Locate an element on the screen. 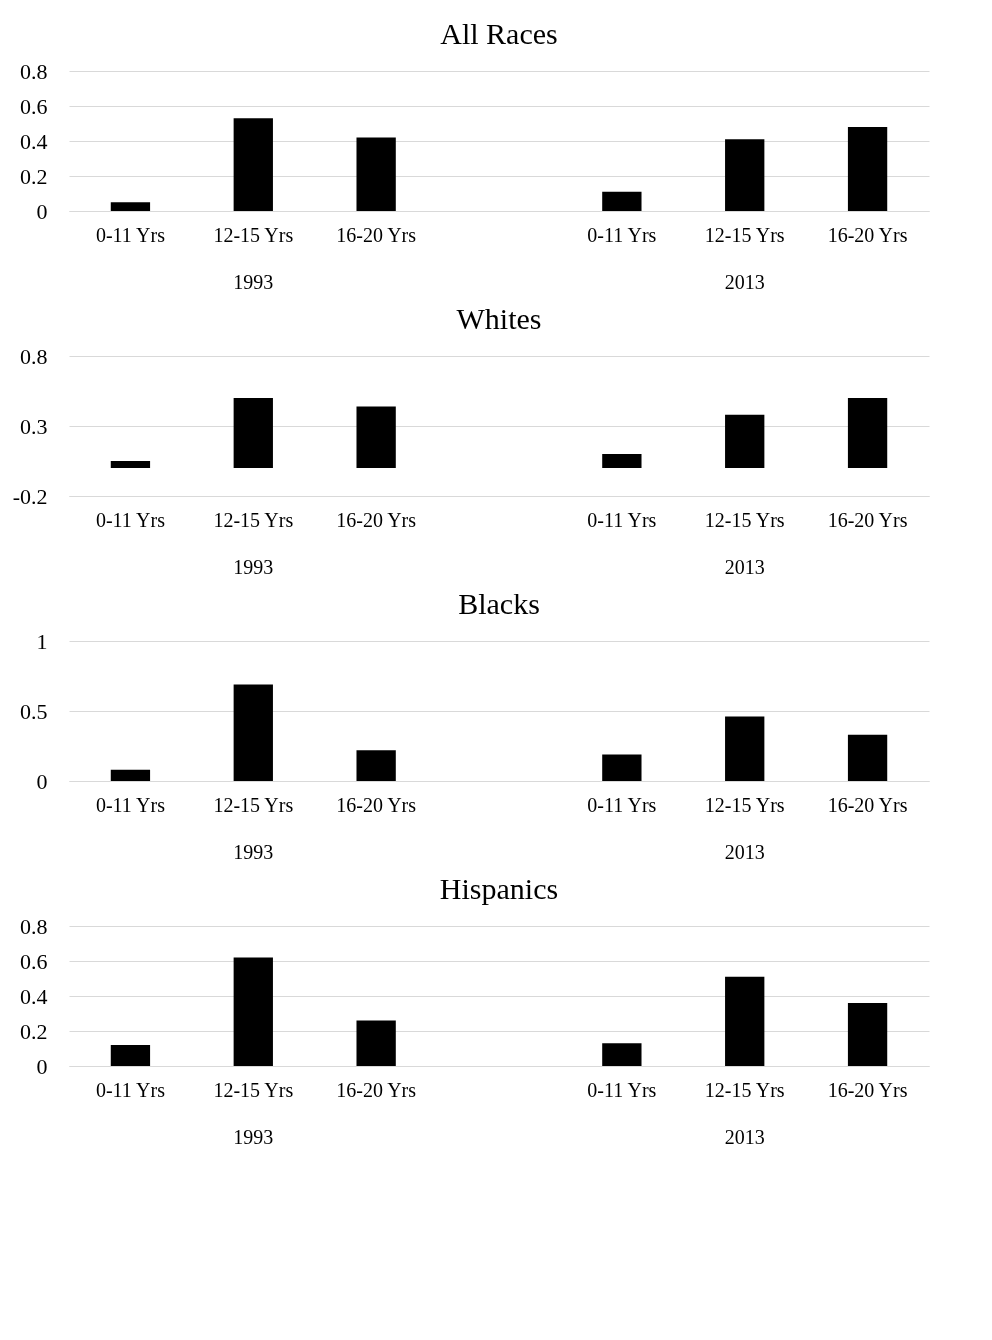 The image size is (992, 1340). chart-title: Blacks is located at coordinates (499, 603).